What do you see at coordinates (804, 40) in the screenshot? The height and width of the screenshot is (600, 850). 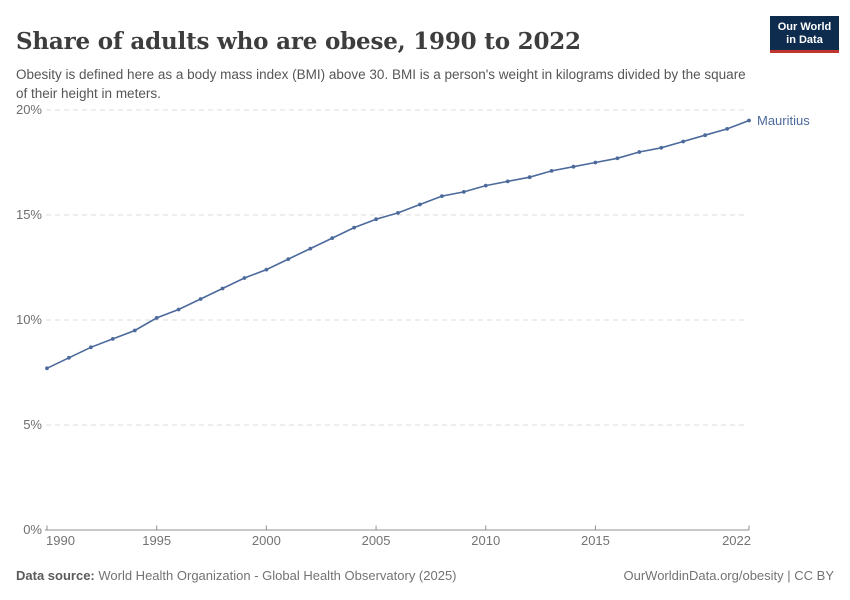 I see `owid-logo-line2: in Data` at bounding box center [804, 40].